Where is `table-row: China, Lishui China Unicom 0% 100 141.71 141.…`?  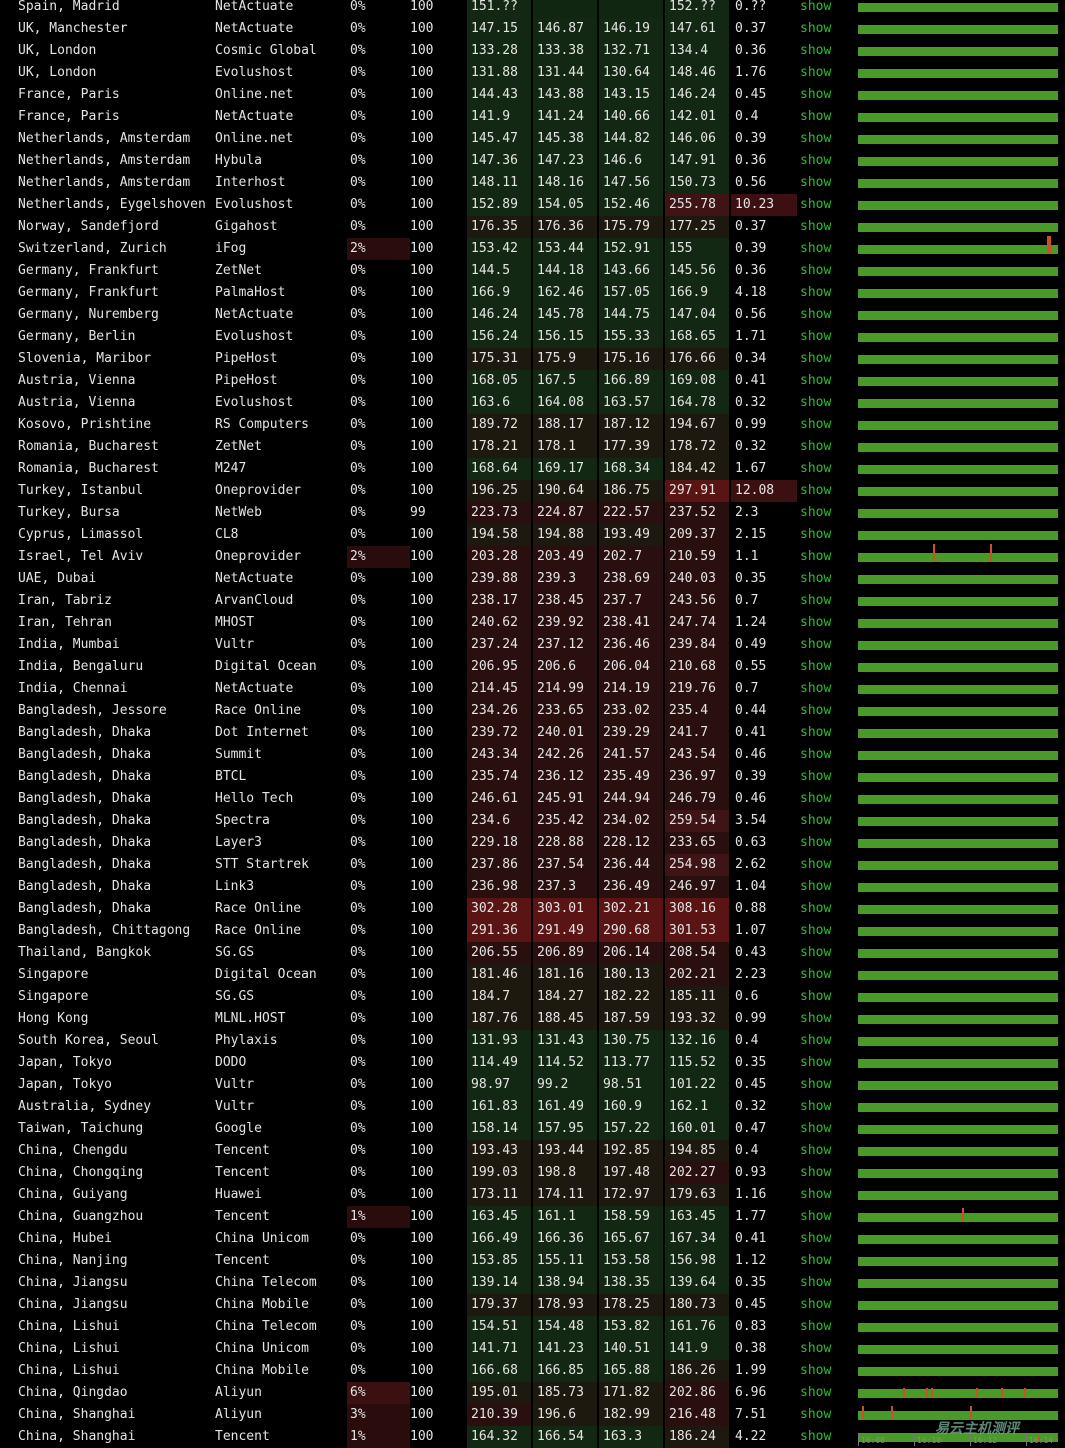
table-row: China, Lishui China Unicom 0% 100 141.71 141.… is located at coordinates (532, 1349).